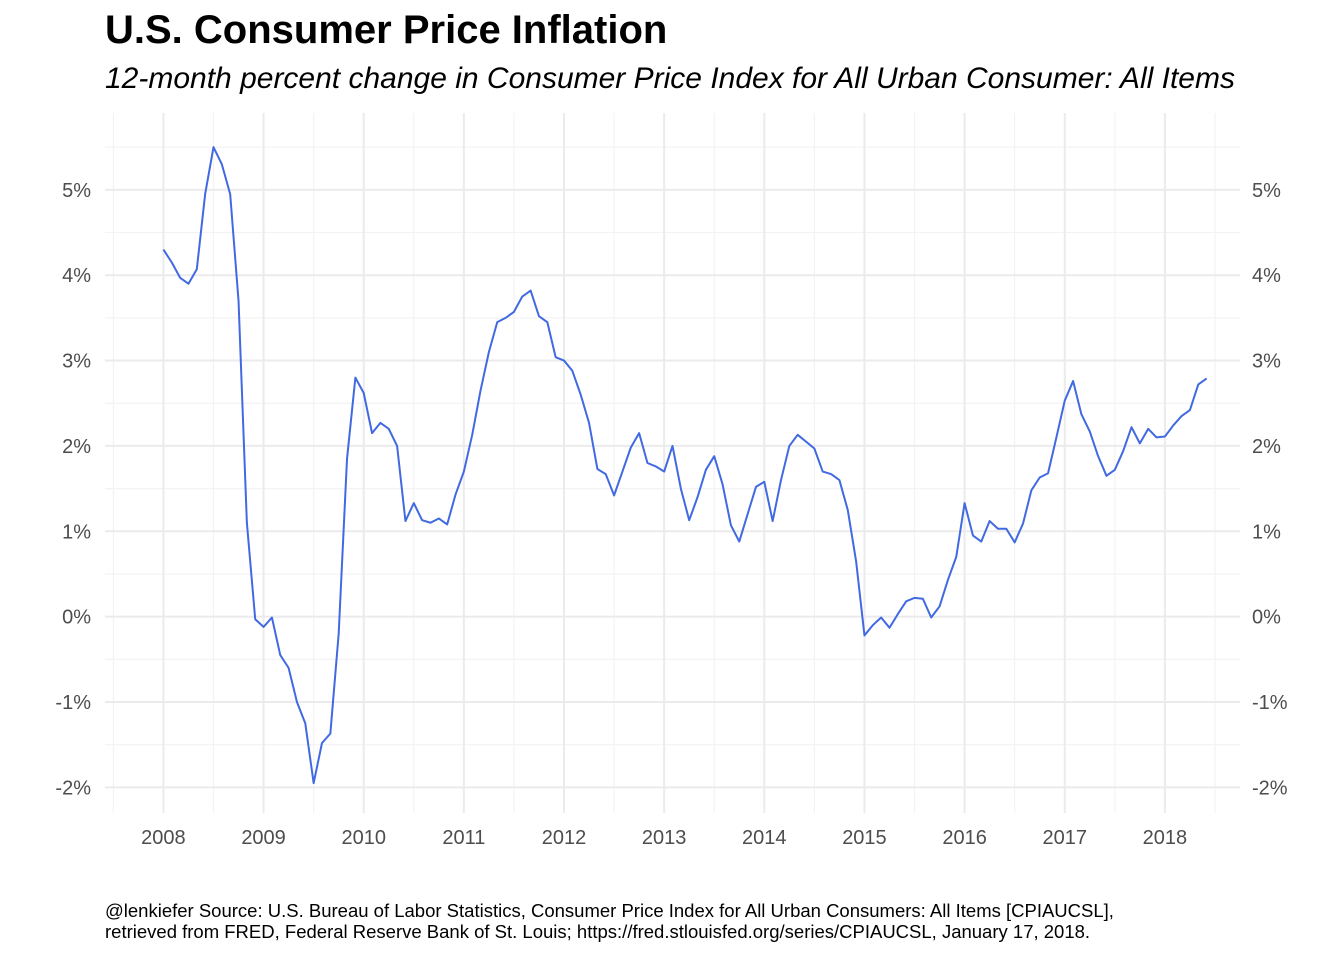  What do you see at coordinates (964, 838) in the screenshot?
I see `x-tick-label: 2016` at bounding box center [964, 838].